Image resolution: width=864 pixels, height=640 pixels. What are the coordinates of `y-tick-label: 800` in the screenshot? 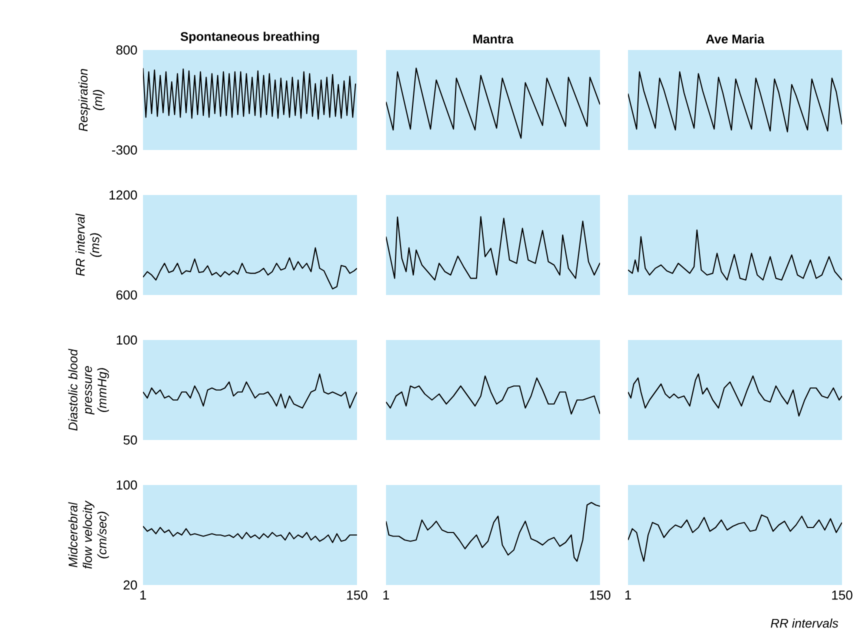 It's located at (126, 50).